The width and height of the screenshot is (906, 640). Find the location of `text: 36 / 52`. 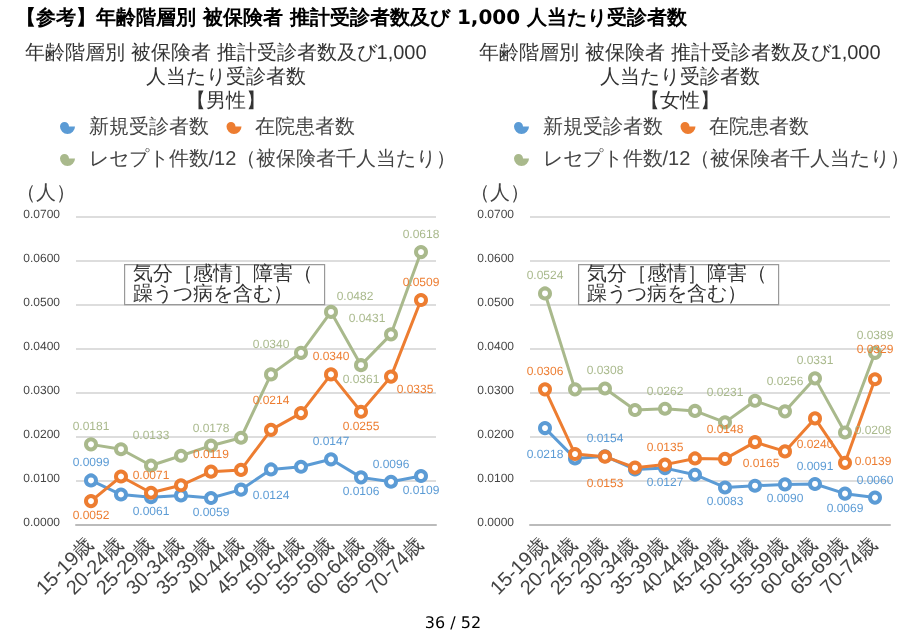

text: 36 / 52 is located at coordinates (453, 623).